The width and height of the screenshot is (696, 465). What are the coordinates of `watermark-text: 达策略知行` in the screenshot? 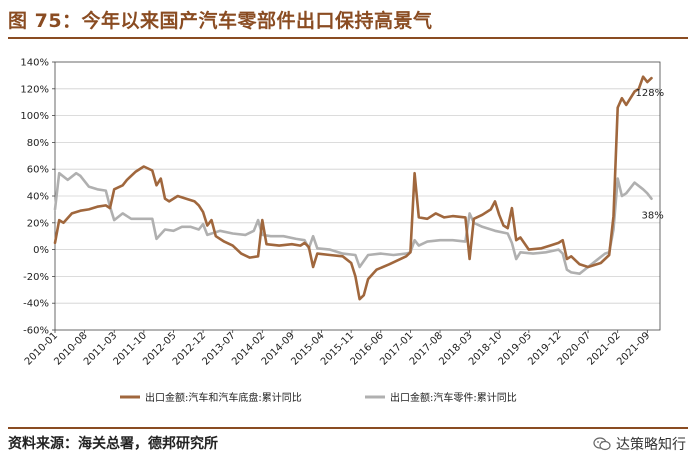 It's located at (651, 445).